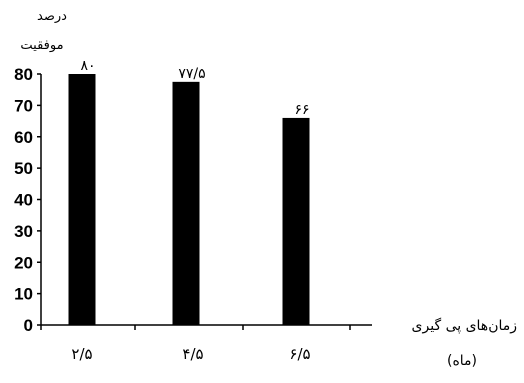  What do you see at coordinates (299, 354) in the screenshot?
I see `x-tick-label: ۶/۵` at bounding box center [299, 354].